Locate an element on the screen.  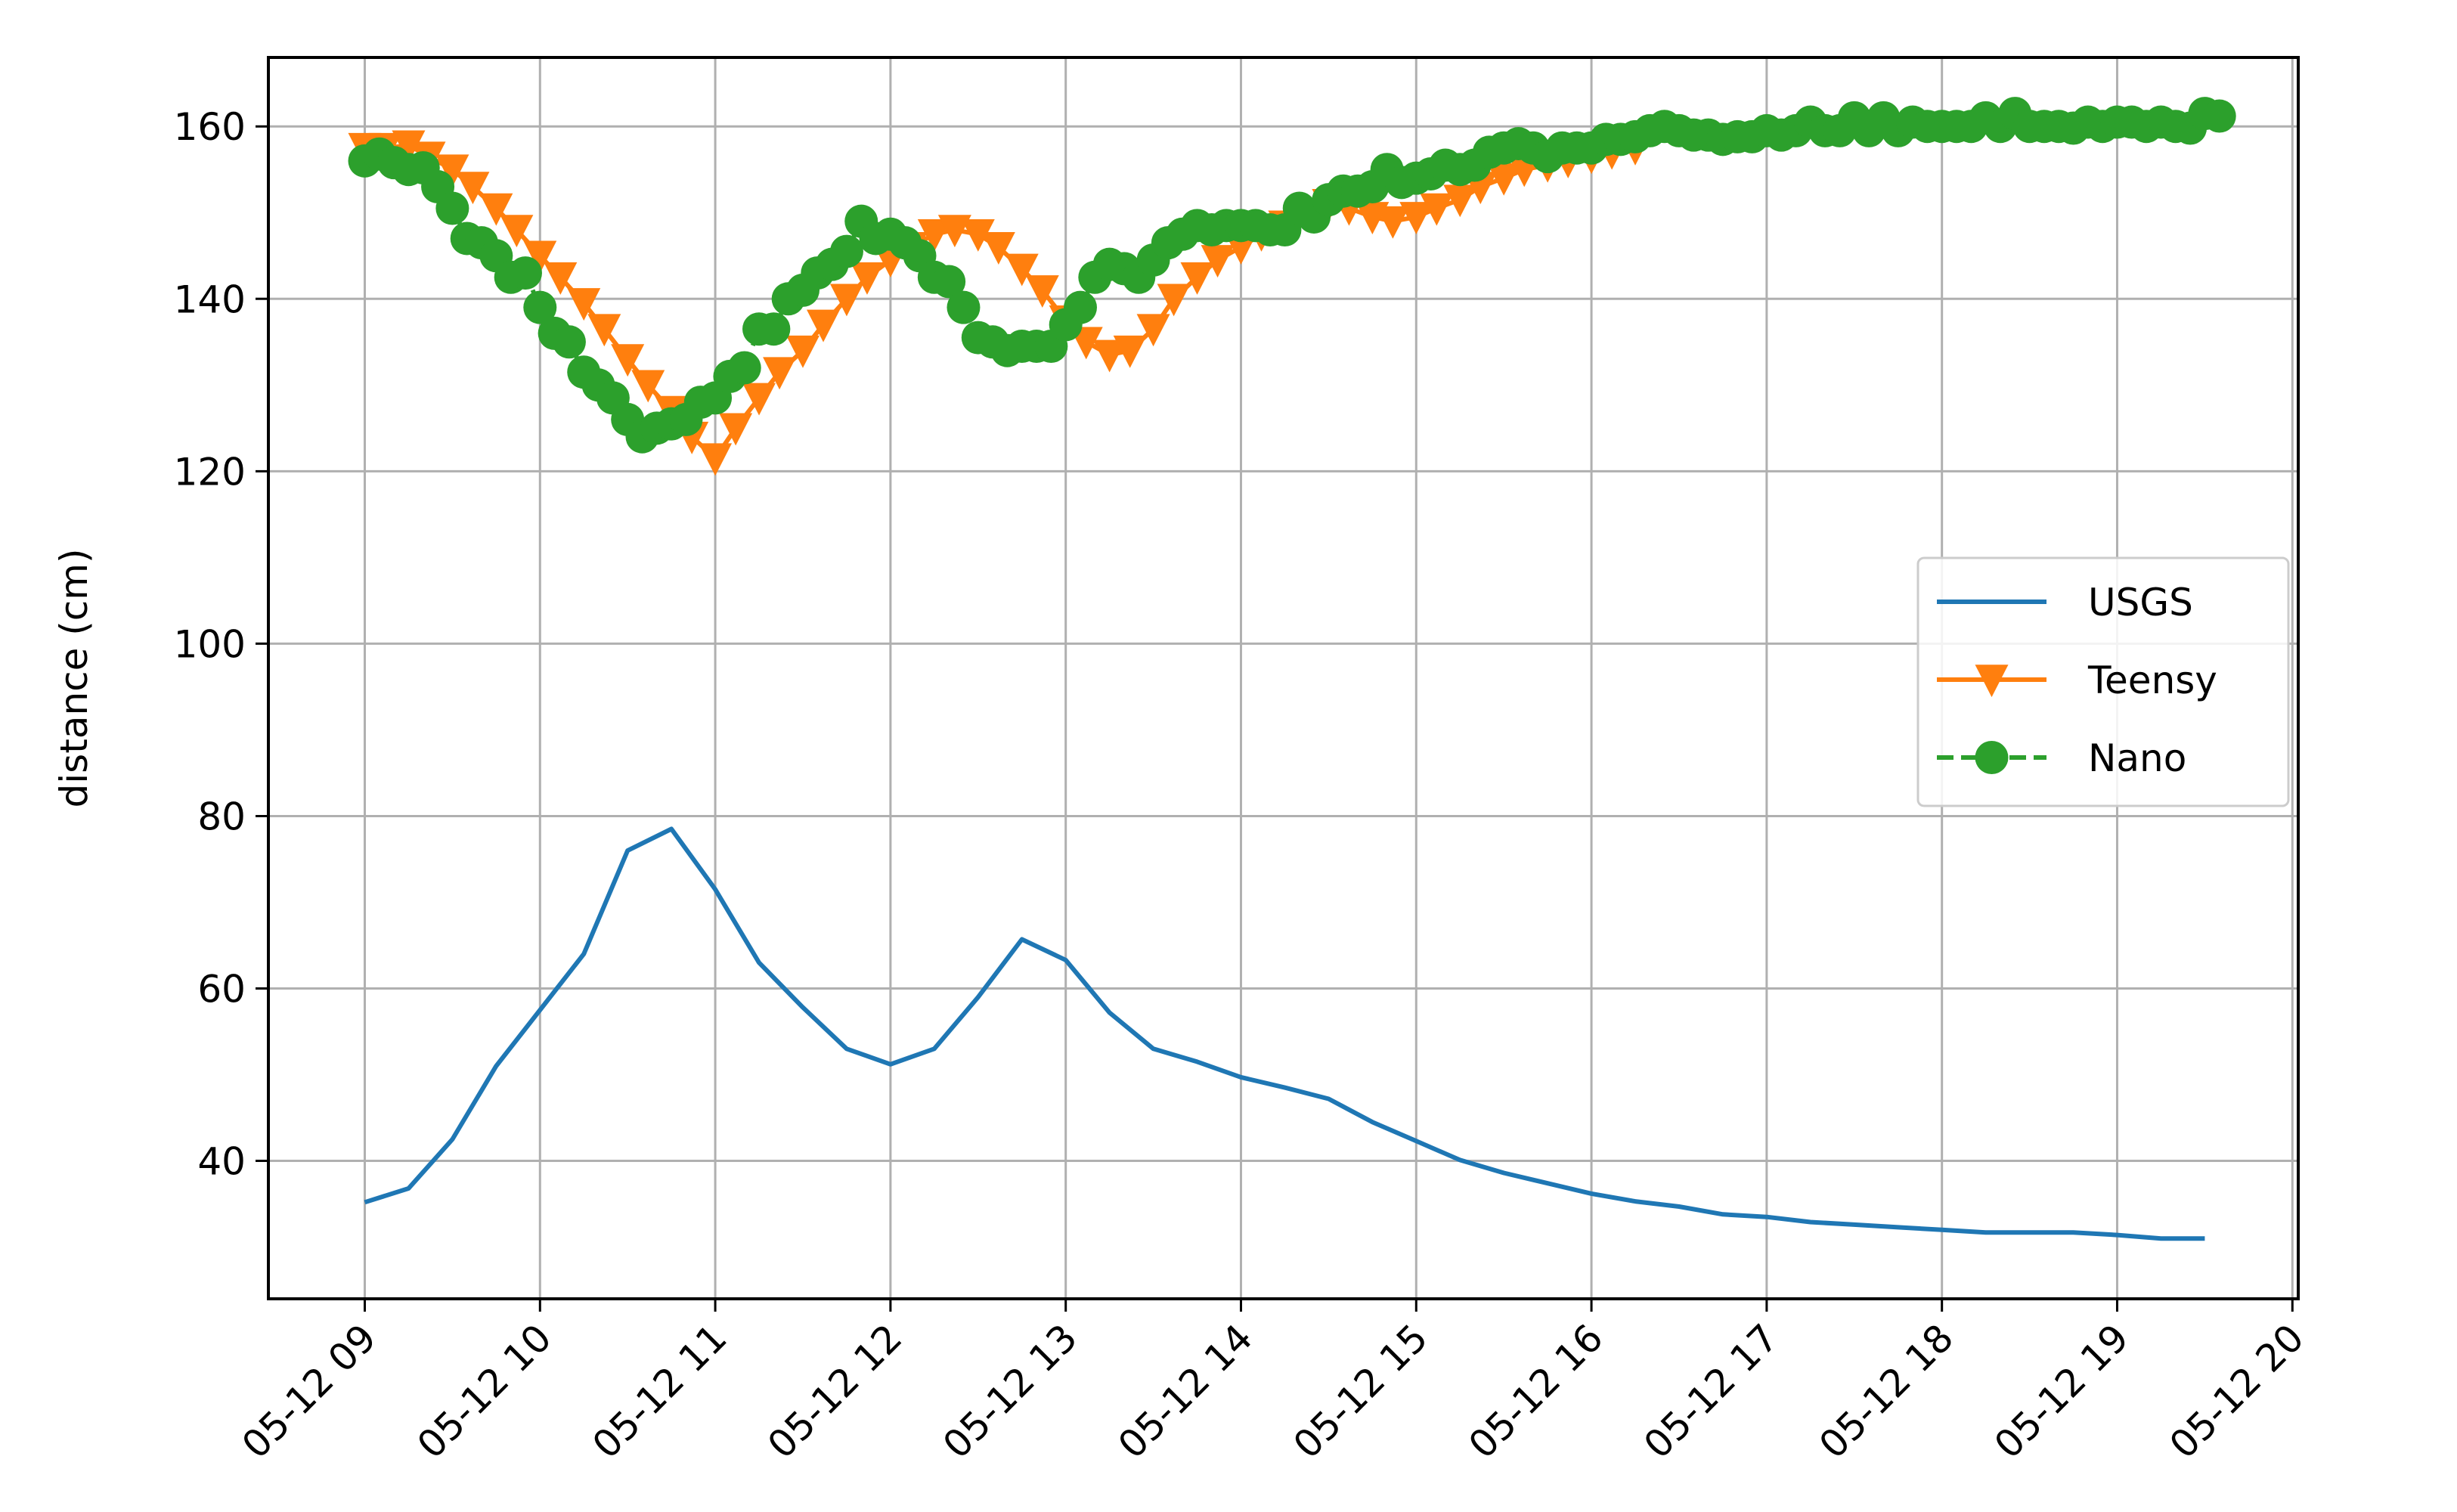
legend-label-teensy: Teensy is located at coordinates (2152, 680).